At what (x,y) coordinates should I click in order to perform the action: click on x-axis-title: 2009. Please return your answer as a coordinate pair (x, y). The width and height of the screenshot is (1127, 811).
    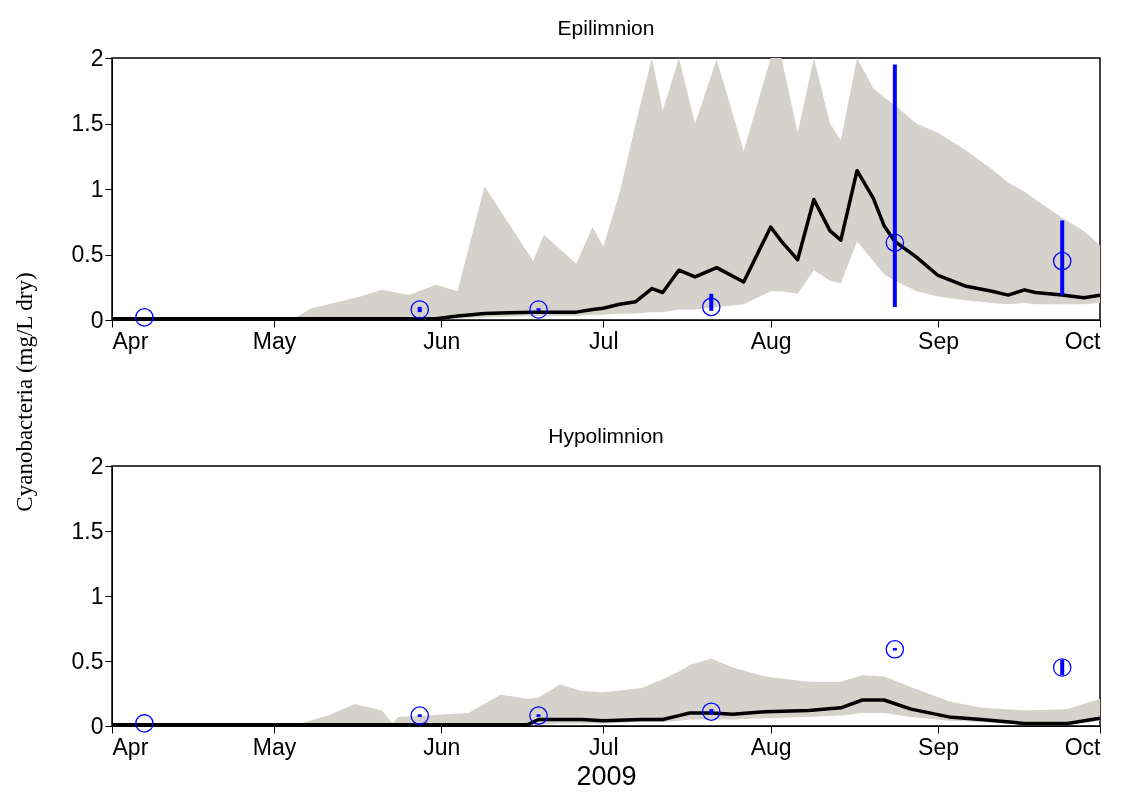
    Looking at the image, I should click on (606, 775).